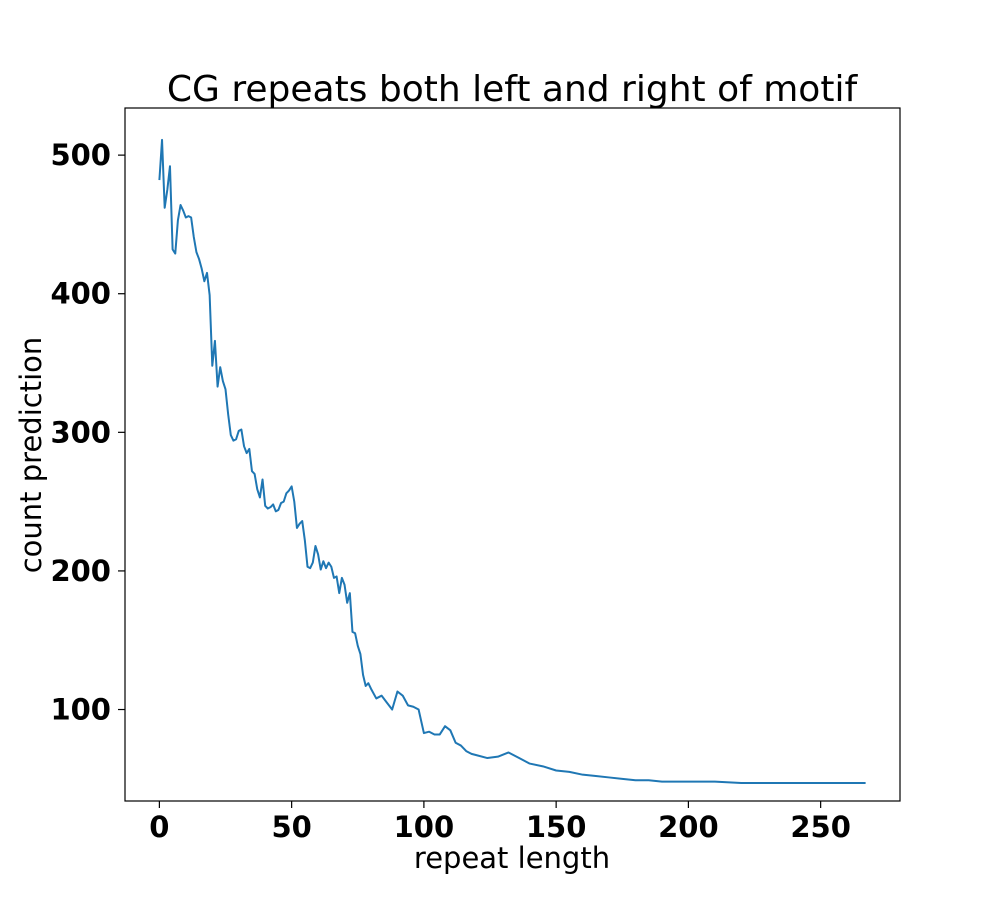 The image size is (1000, 900). I want to click on x-tick-label: 150, so click(556, 827).